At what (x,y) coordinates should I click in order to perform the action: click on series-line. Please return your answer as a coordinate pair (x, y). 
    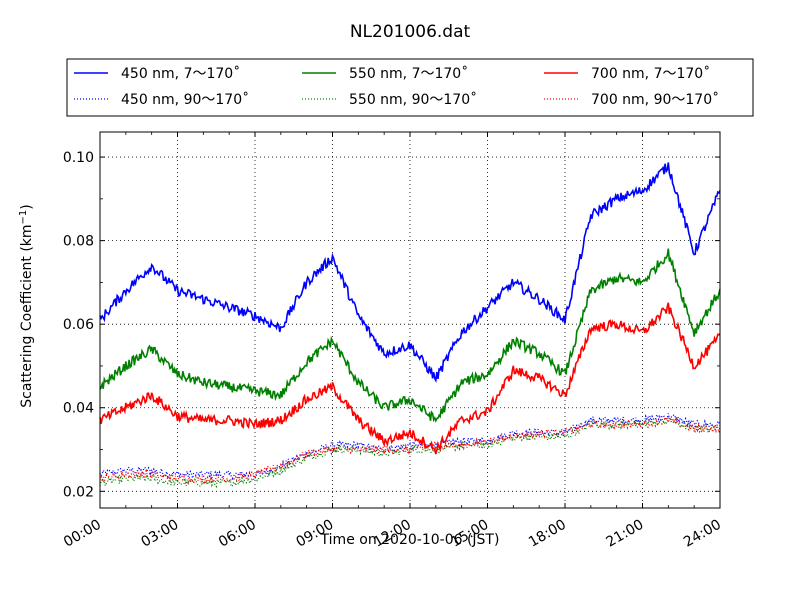
    Looking at the image, I should click on (410, 447).